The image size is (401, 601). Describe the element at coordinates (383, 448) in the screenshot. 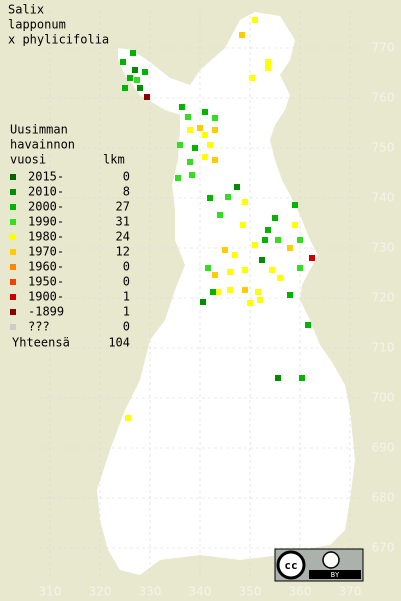

I see `y-tick-label: 690` at that location.